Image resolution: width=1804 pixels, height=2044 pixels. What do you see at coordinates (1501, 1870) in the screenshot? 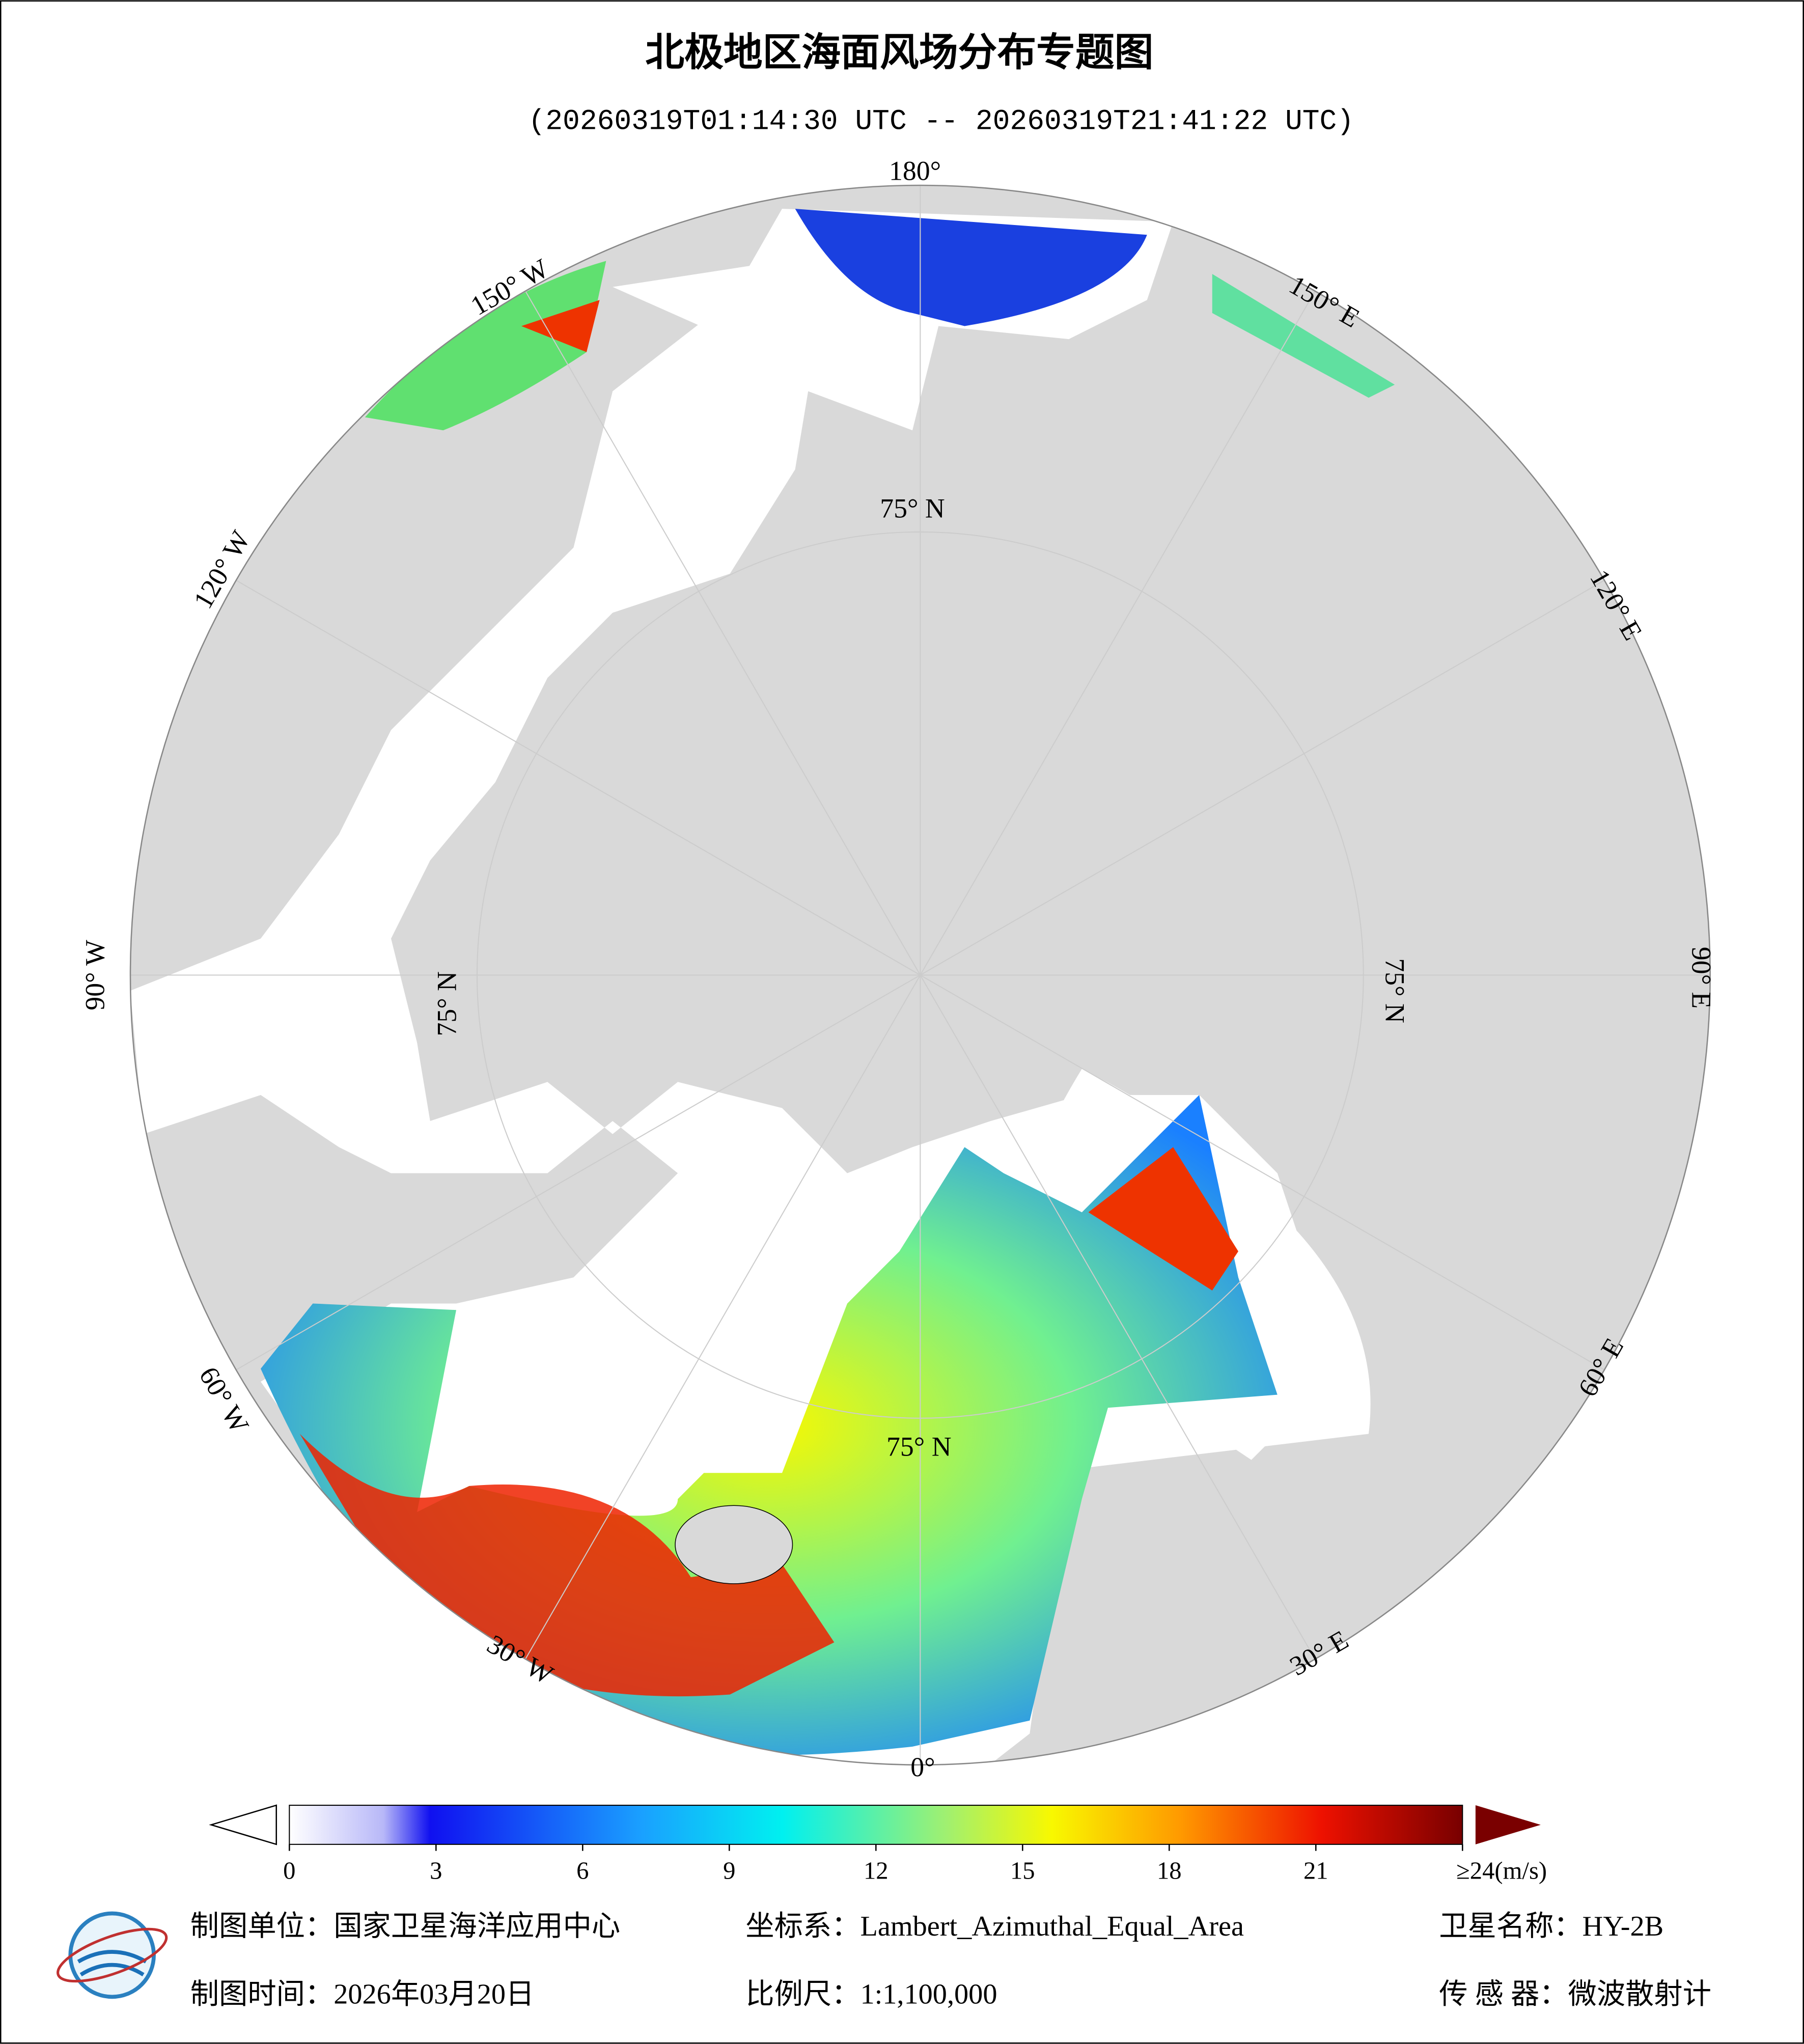
I see `colorbar-tick-label: ≥24(m/s)` at bounding box center [1501, 1870].